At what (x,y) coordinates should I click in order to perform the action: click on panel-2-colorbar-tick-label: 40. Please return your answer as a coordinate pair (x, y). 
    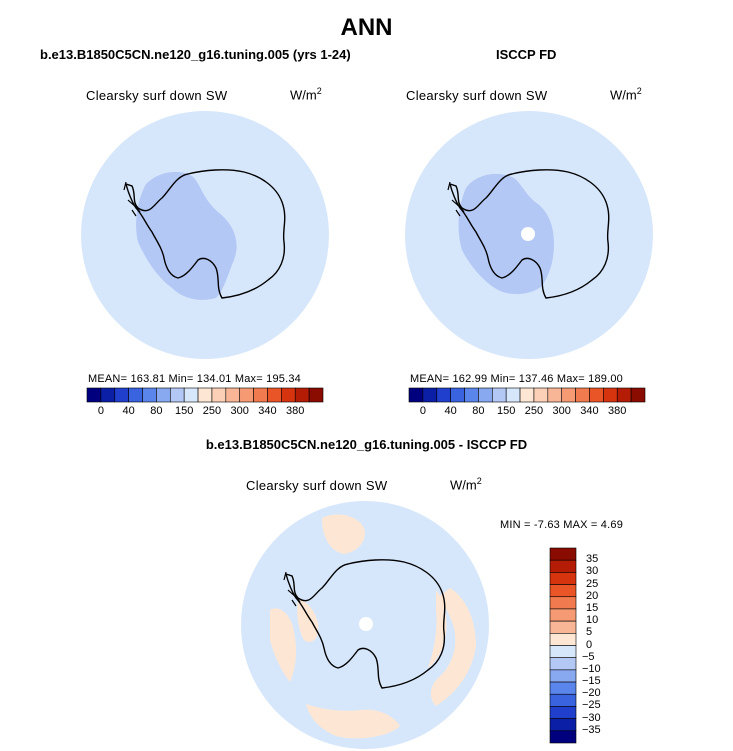
    Looking at the image, I should click on (450, 411).